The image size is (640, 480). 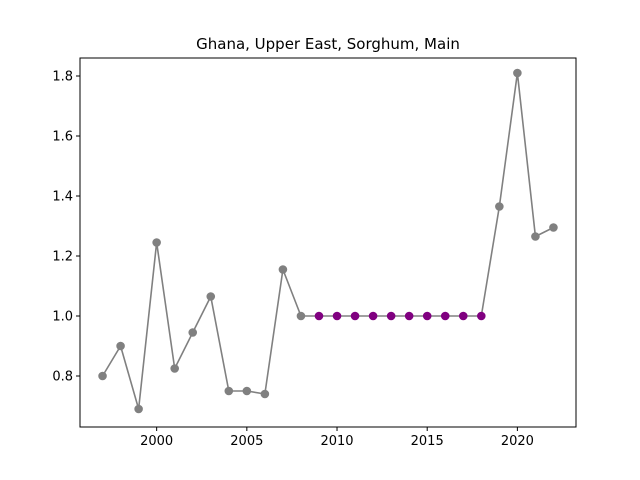 What do you see at coordinates (62, 377) in the screenshot?
I see `y-tick-label: 0.8` at bounding box center [62, 377].